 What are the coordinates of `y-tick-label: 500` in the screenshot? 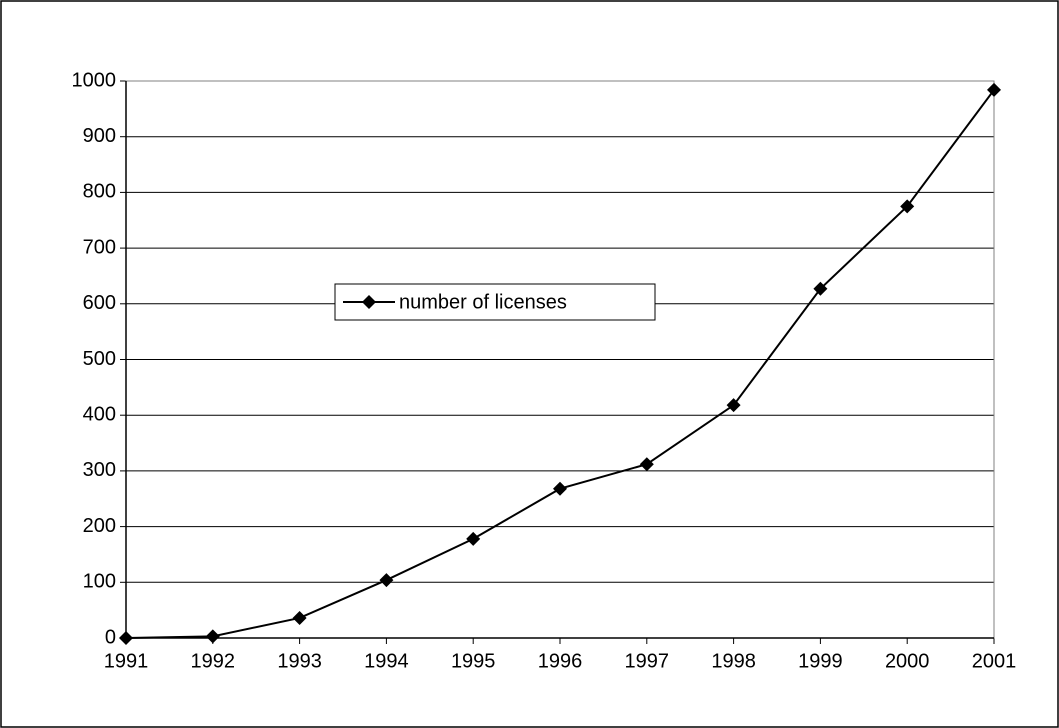 It's located at (99, 359).